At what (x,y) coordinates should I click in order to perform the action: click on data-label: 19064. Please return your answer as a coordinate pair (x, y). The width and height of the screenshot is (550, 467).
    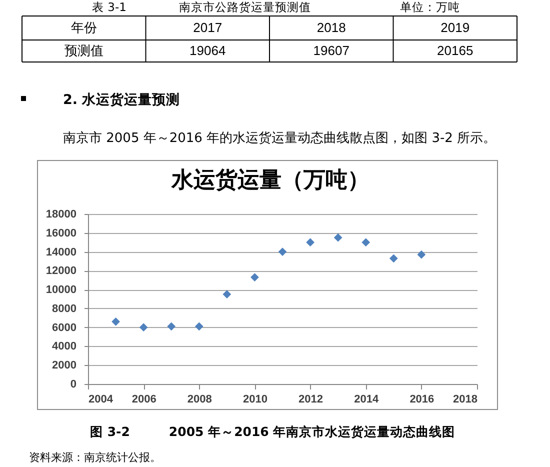
    Looking at the image, I should click on (208, 50).